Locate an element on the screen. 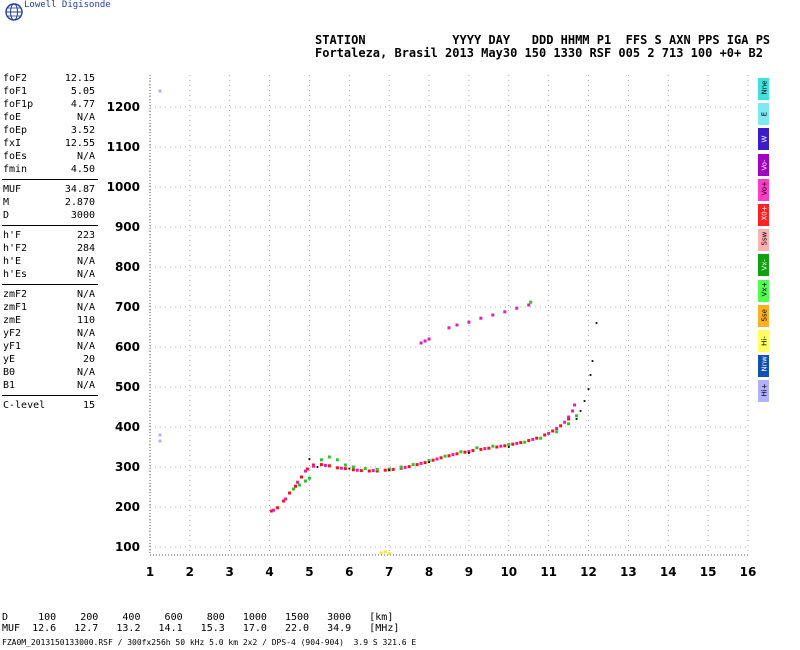 This screenshot has height=650, width=800. legend-label: Hi- is located at coordinates (764, 341).